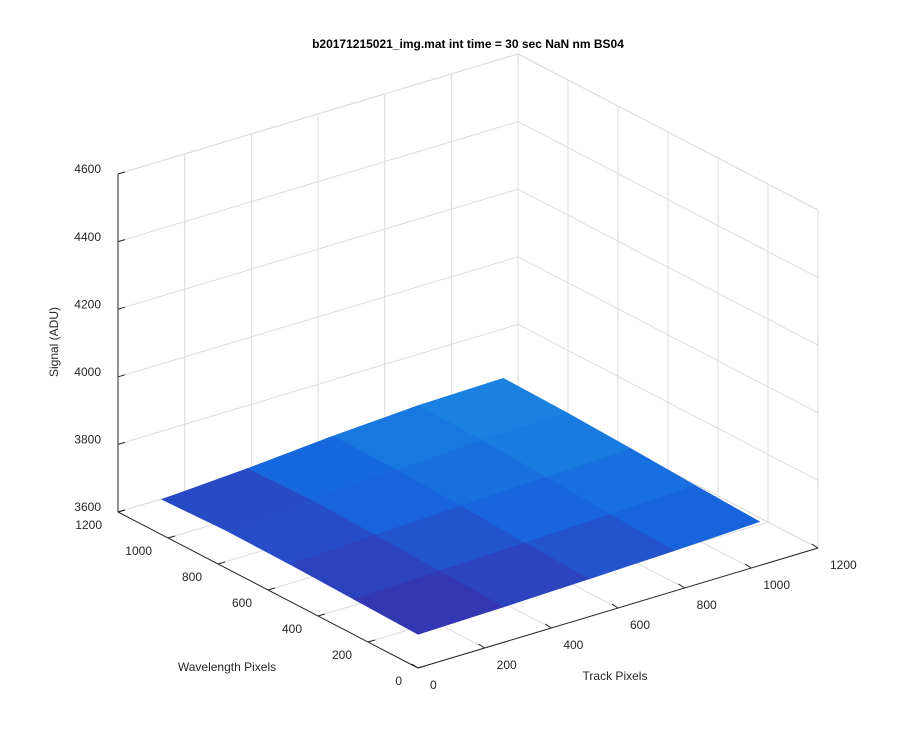  I want to click on y-tick-label: 800, so click(192, 577).